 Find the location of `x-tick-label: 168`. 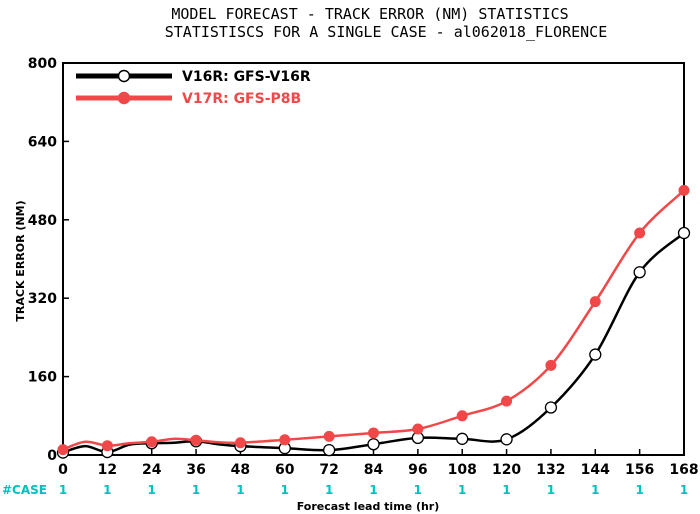

x-tick-label: 168 is located at coordinates (683, 470).